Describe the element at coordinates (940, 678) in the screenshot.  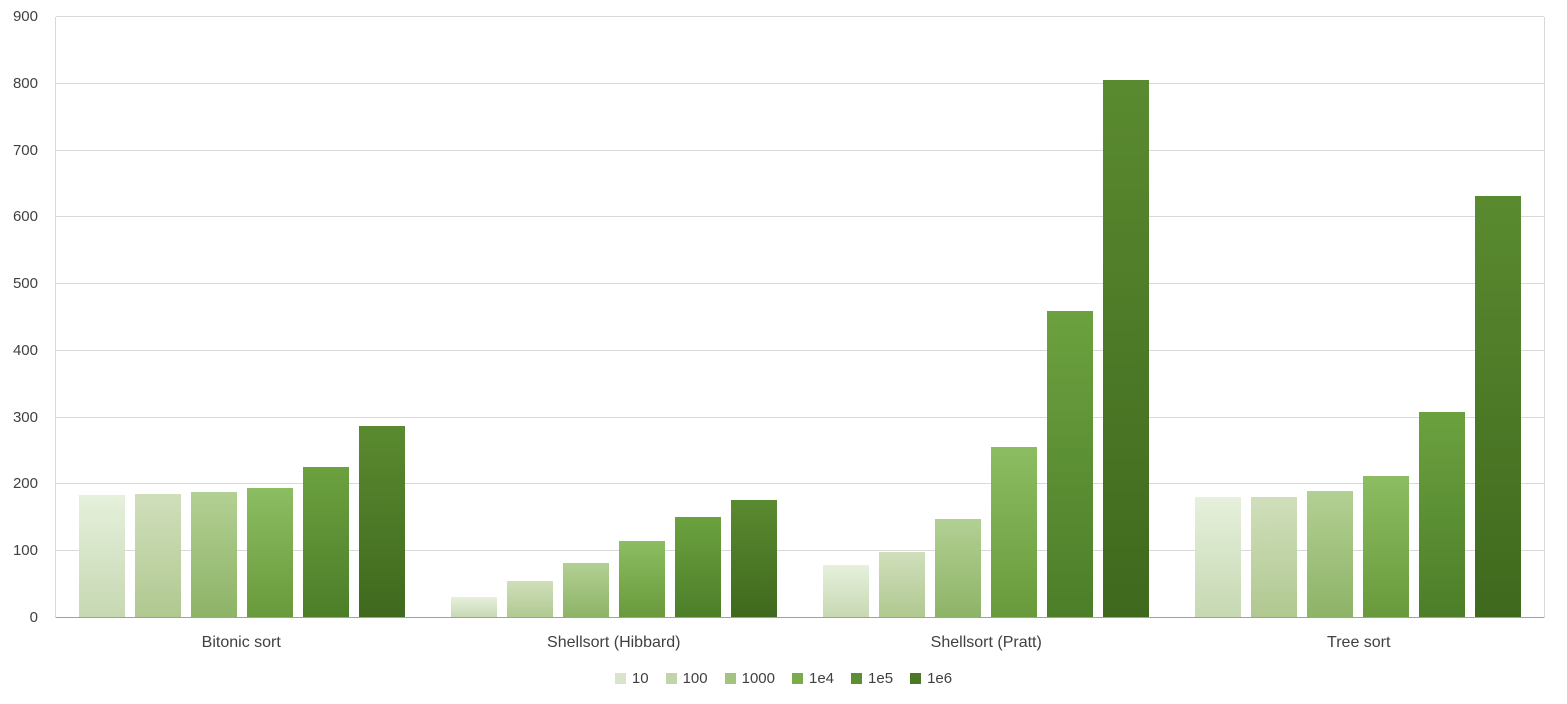
I see `legend-label: 1e6` at that location.